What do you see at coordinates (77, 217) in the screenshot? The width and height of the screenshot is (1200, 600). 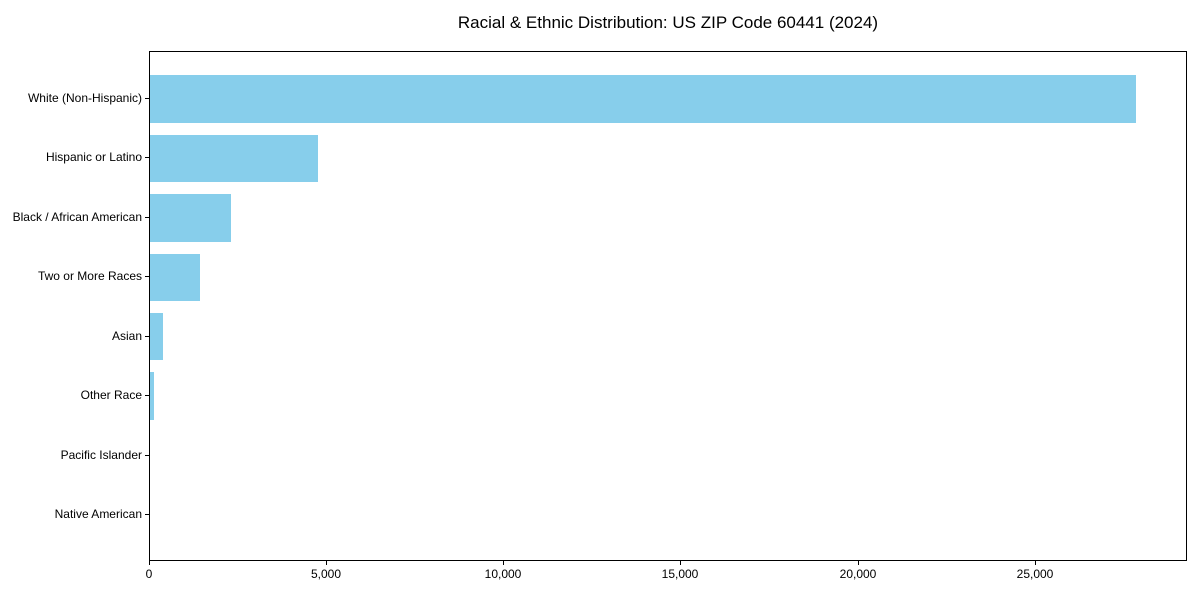 I see `y-tick-label-black-african-american: Black / African American` at bounding box center [77, 217].